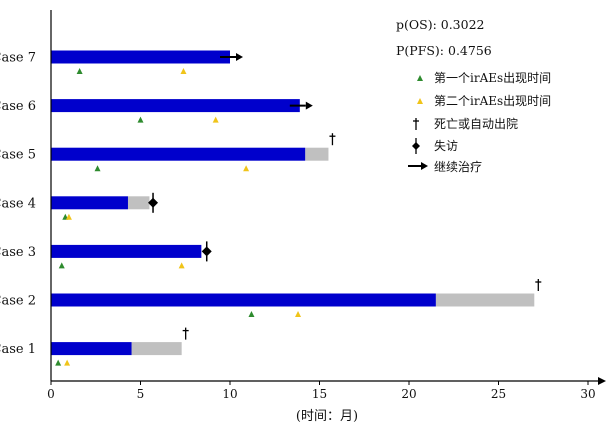  I want to click on x-tick-label-0: 0, so click(51, 394).